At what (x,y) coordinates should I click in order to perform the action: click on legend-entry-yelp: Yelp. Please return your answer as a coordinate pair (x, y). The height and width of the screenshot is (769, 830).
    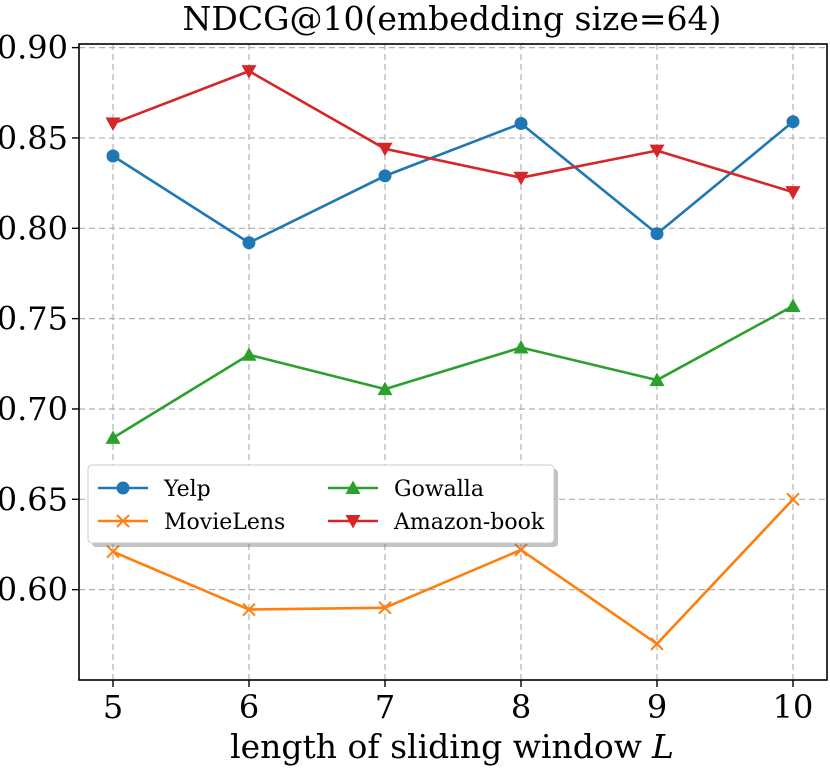
    Looking at the image, I should click on (154, 489).